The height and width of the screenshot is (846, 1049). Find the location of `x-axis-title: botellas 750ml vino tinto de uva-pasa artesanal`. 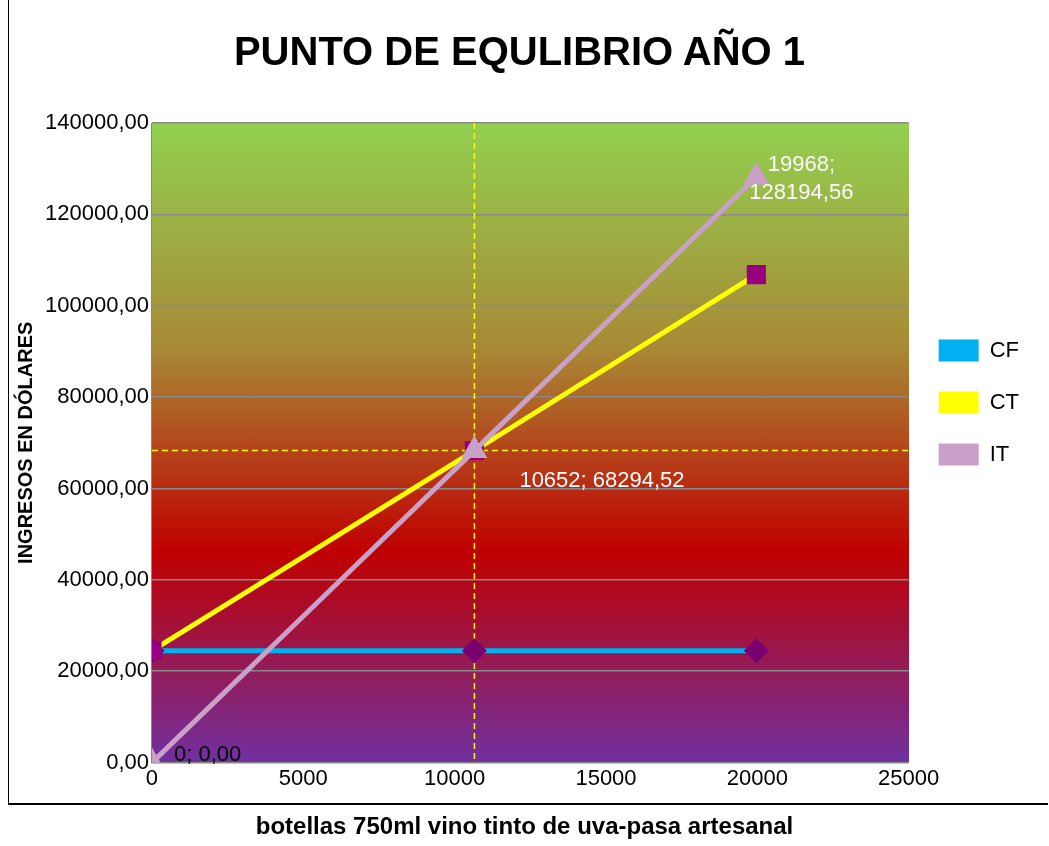

x-axis-title: botellas 750ml vino tinto de uva-pasa artesanal is located at coordinates (524, 826).